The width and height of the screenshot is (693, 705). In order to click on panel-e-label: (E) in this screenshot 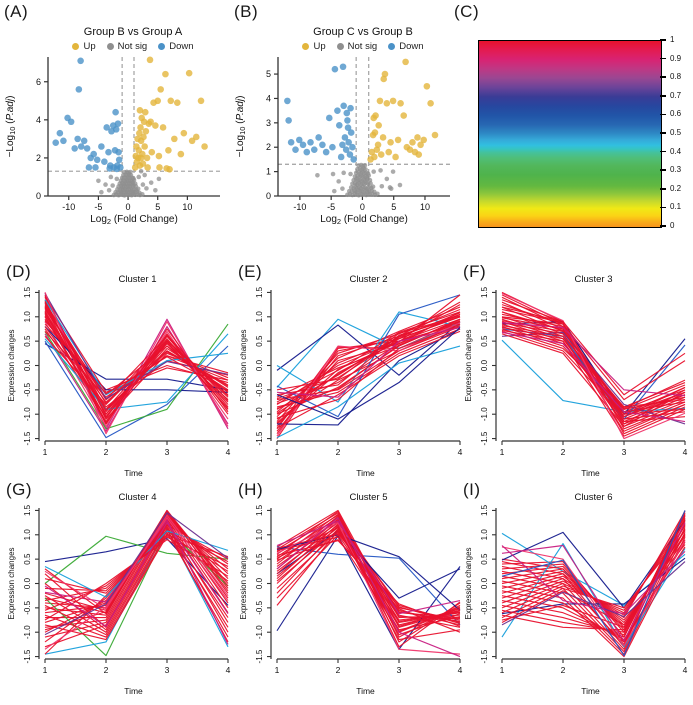, I will do `click(250, 271)`.